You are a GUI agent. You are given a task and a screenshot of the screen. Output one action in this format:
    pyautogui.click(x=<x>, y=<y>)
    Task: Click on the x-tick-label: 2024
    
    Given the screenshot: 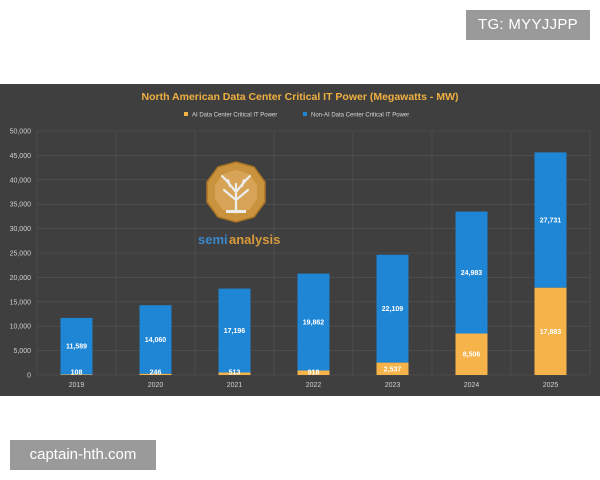 What is the action you would take?
    pyautogui.click(x=472, y=385)
    